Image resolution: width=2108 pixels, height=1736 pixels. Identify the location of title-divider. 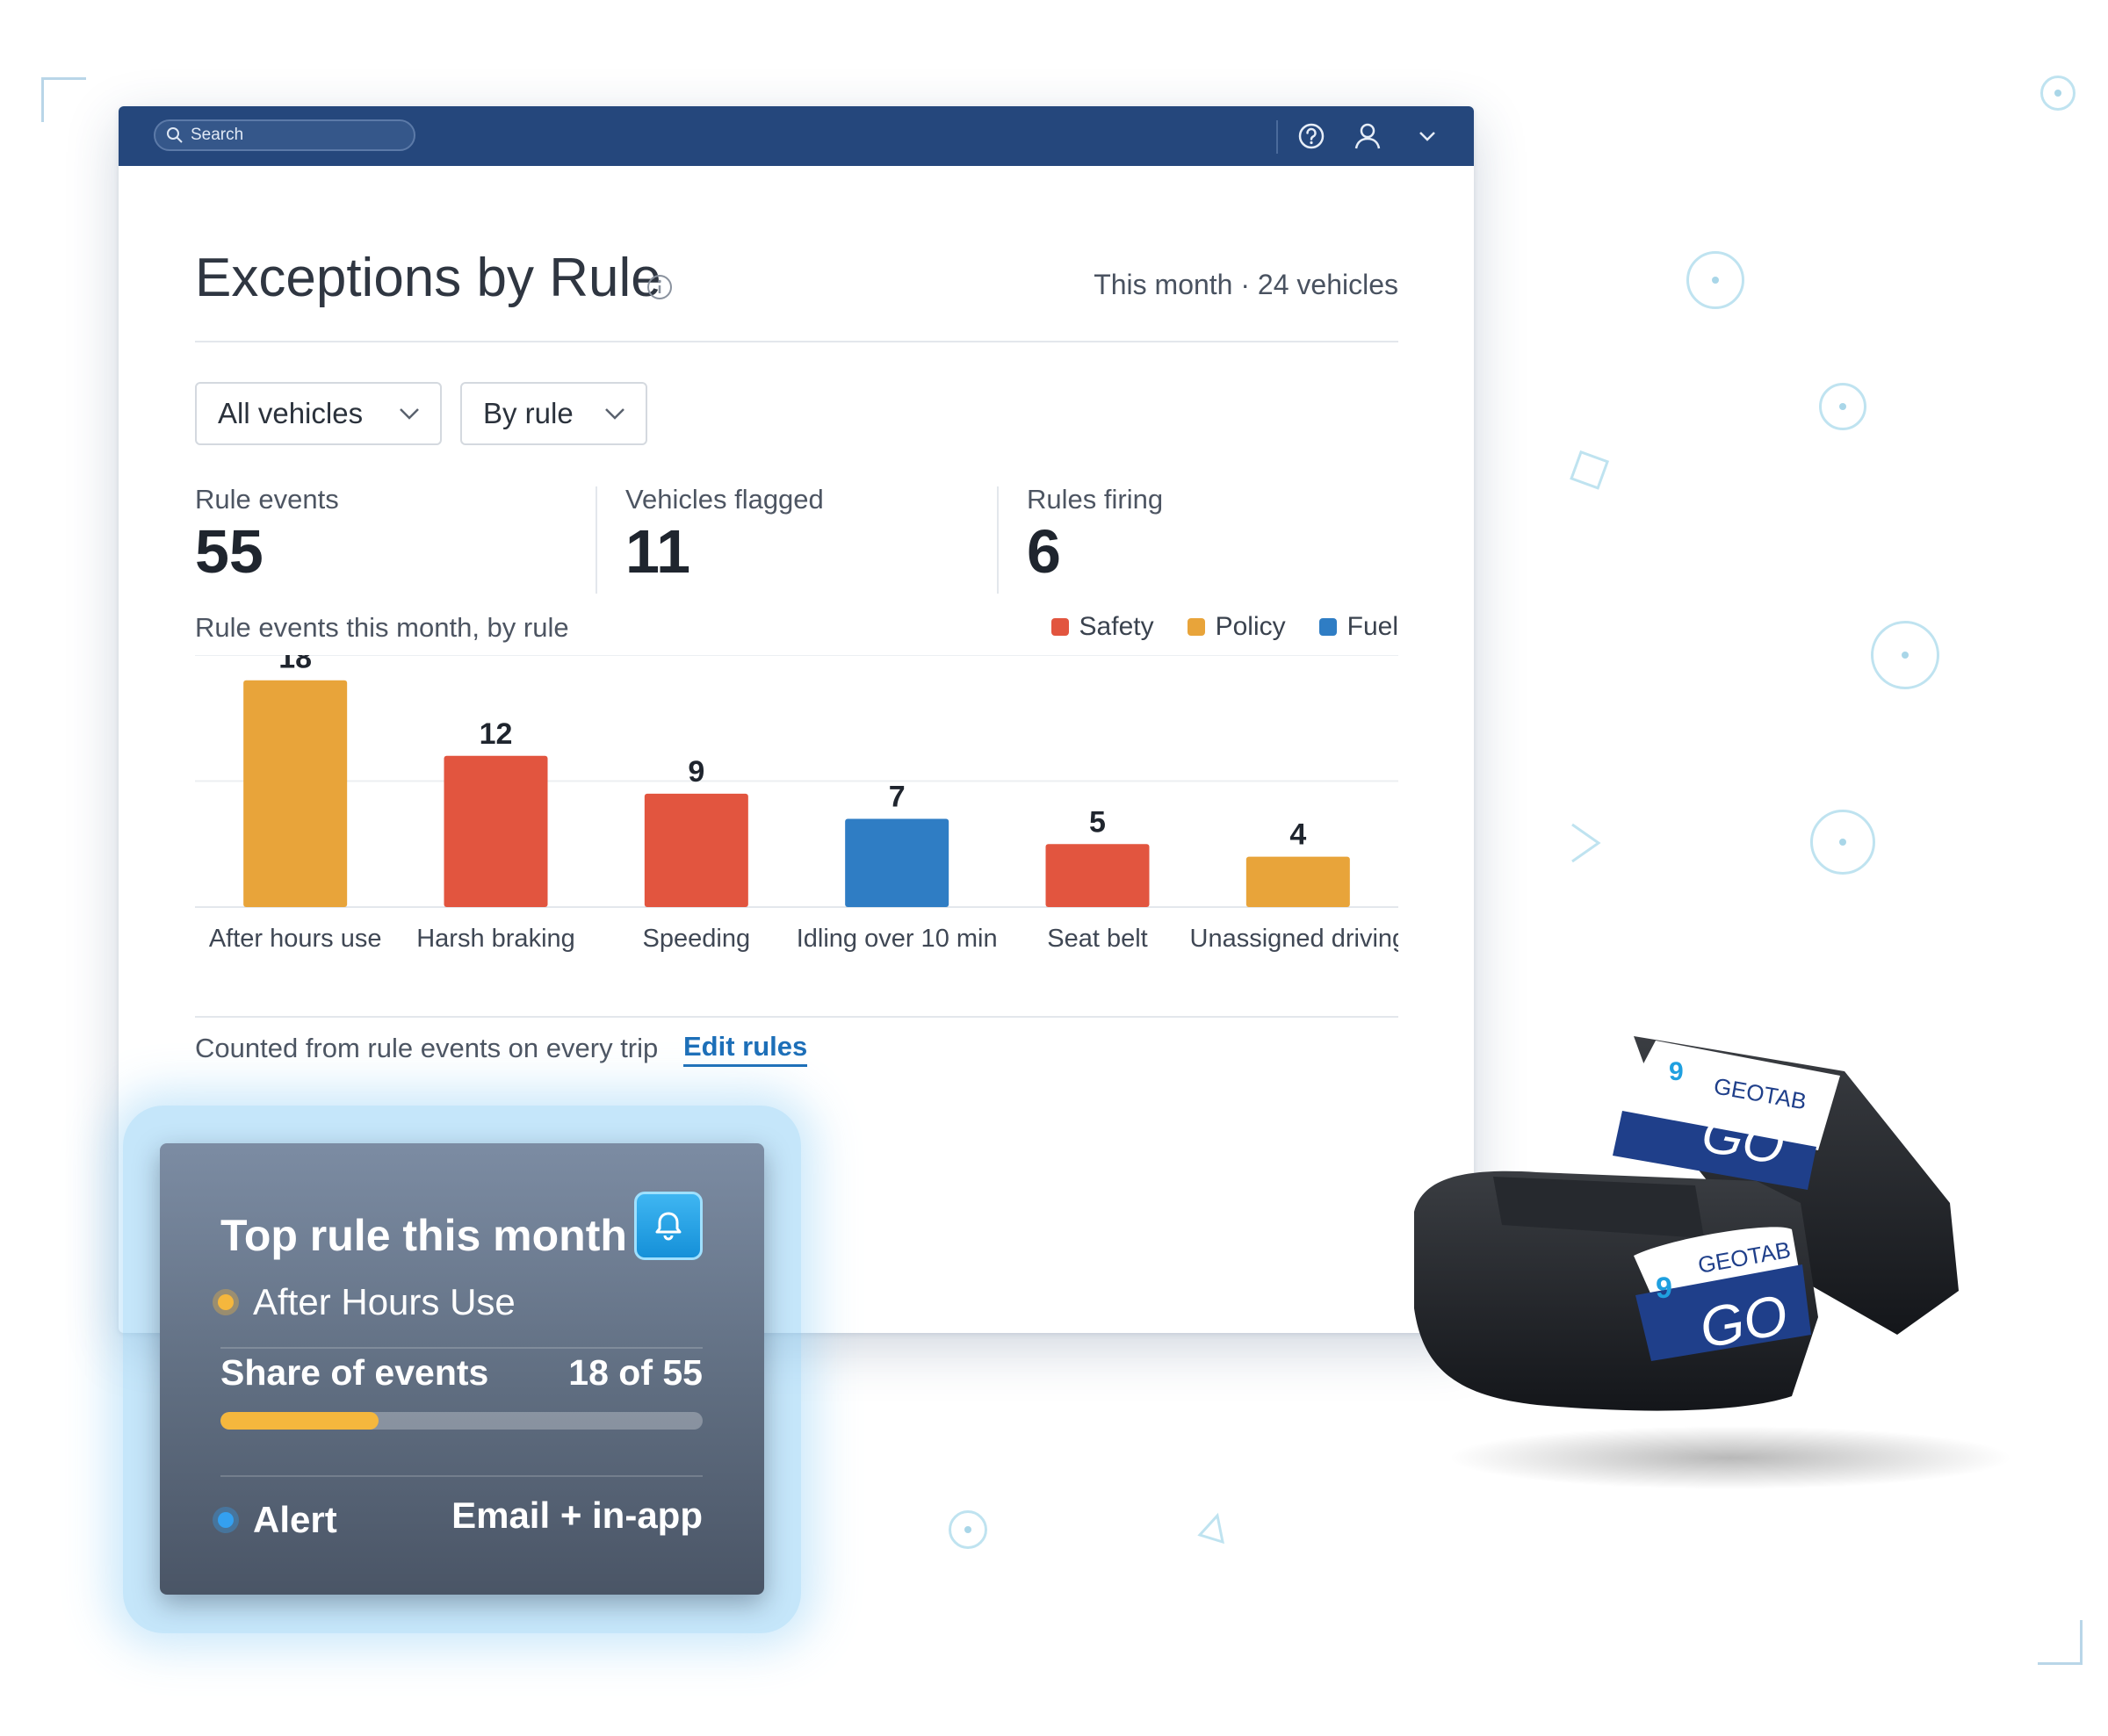
(796, 341).